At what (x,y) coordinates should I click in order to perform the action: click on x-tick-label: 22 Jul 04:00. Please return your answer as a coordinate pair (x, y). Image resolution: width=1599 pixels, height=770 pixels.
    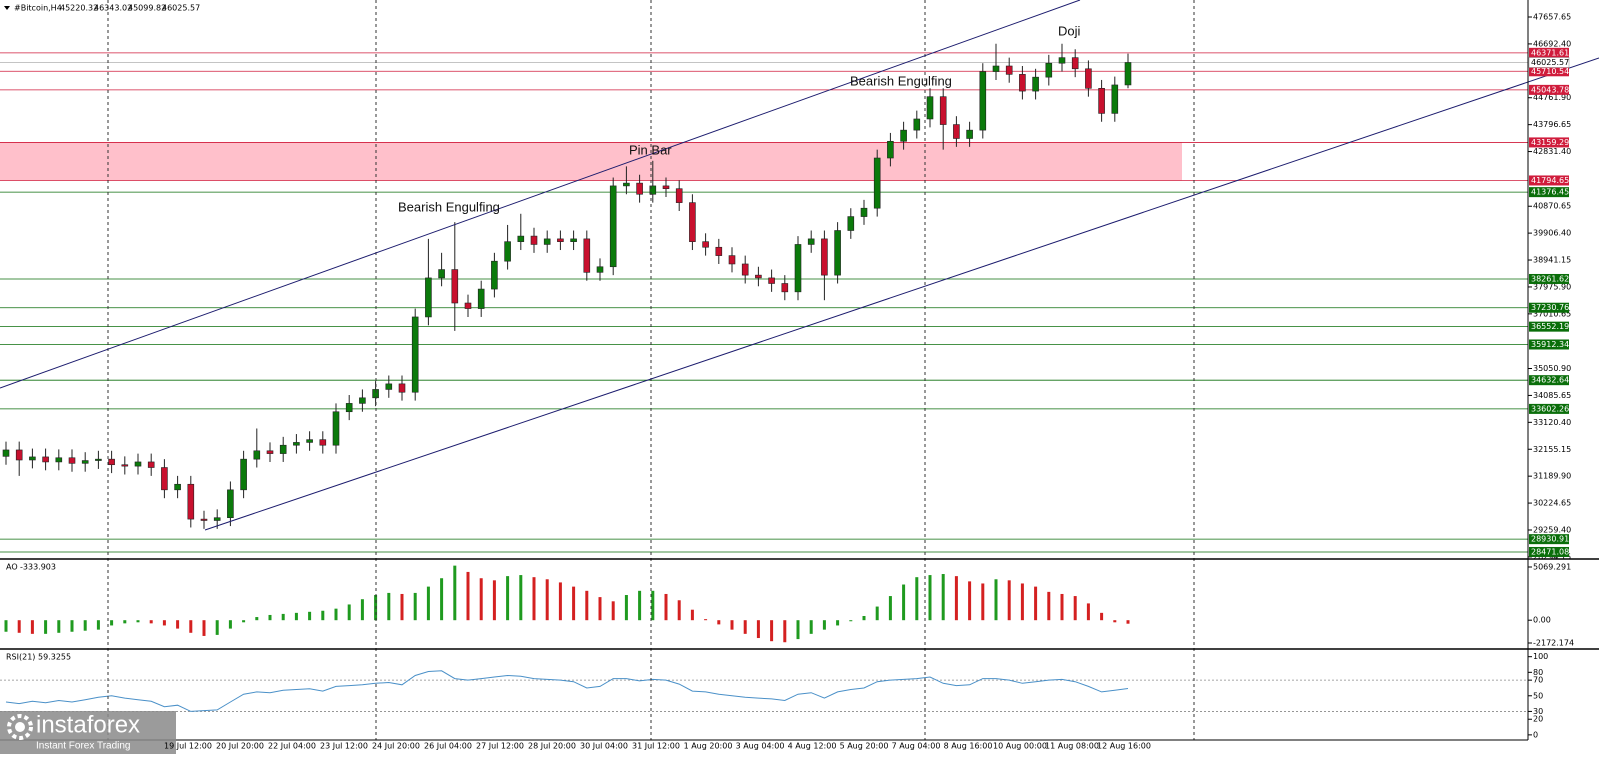
    Looking at the image, I should click on (292, 746).